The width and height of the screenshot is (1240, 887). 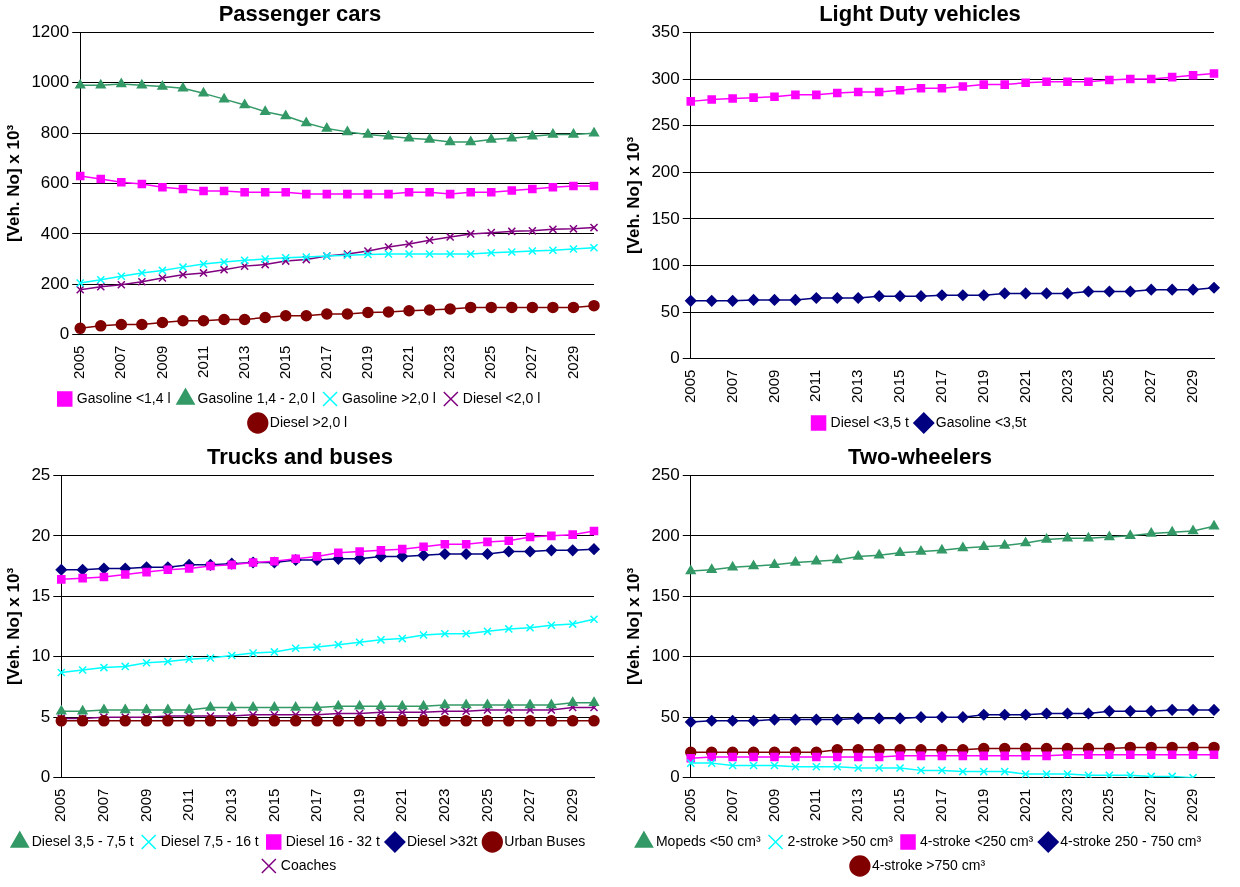 I want to click on legend-label: Gasoline 1,4 - 2,0 l, so click(x=256, y=397).